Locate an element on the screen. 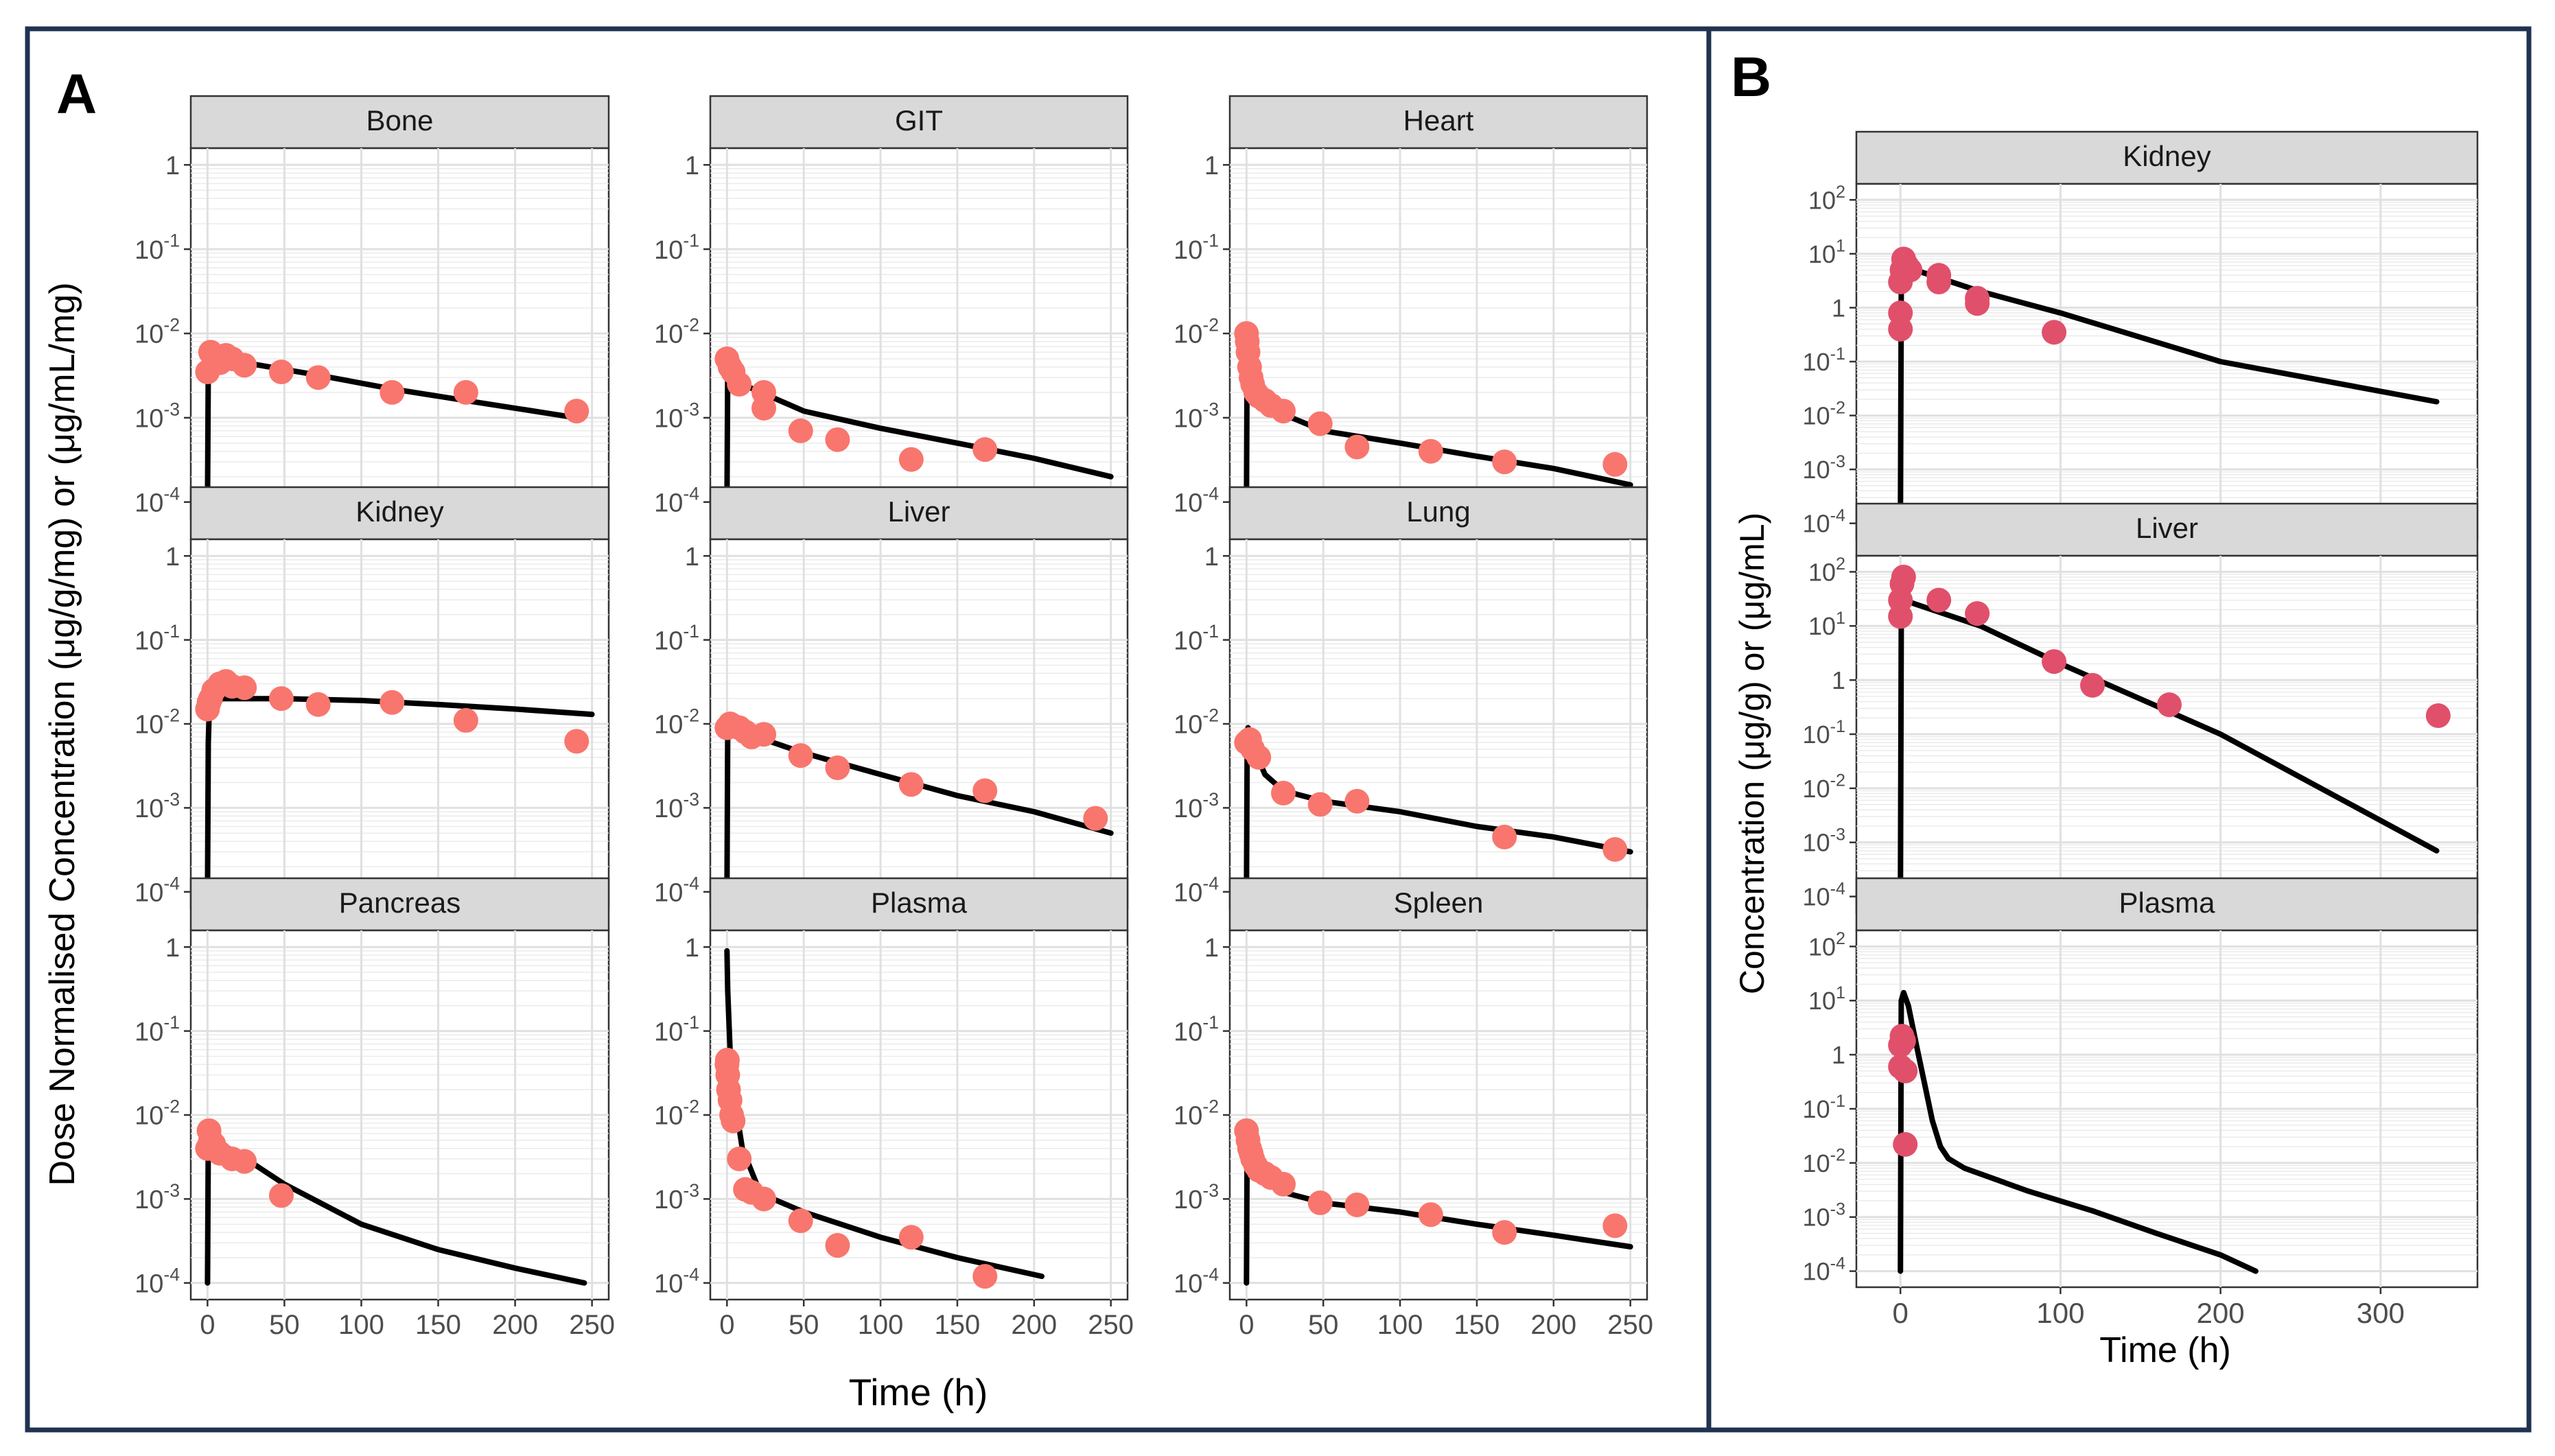 The width and height of the screenshot is (2555, 1456). predicted-line-b-plasma is located at coordinates (2078, 1131).